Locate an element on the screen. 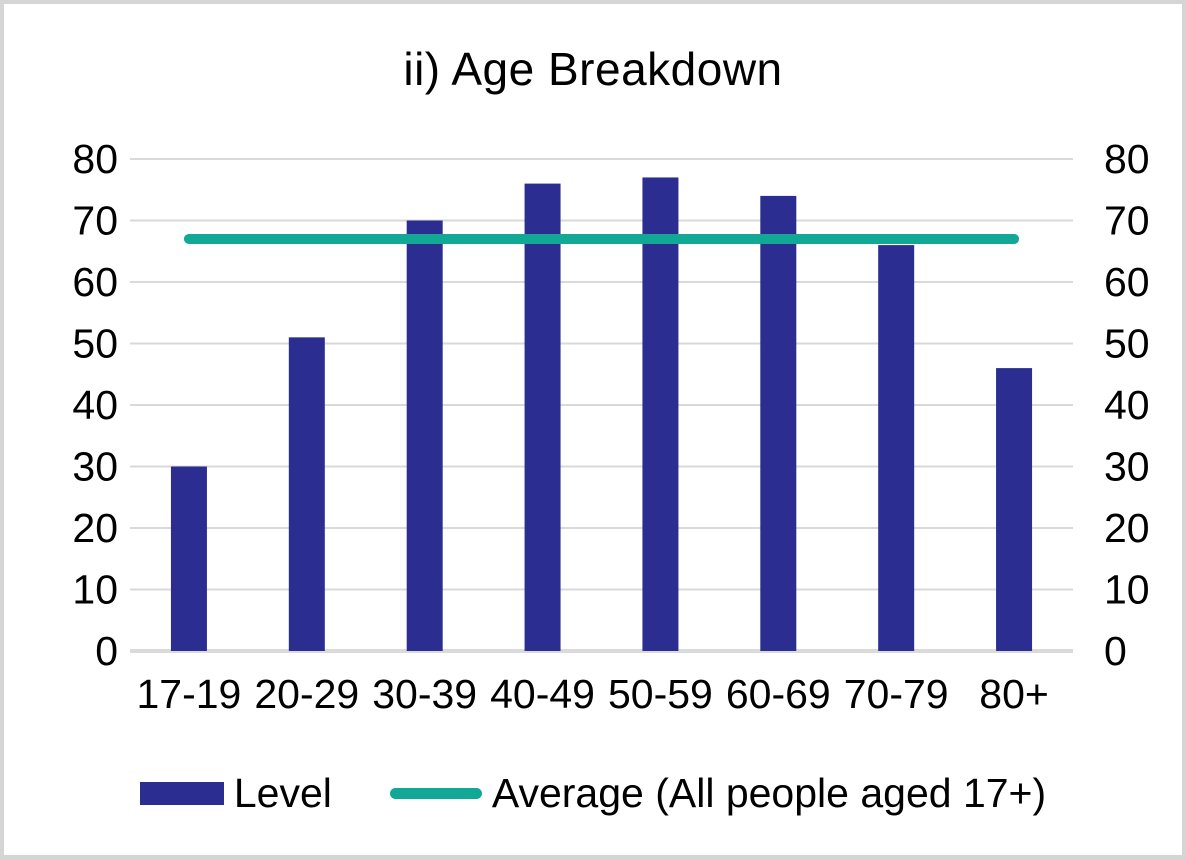 The image size is (1186, 859). y-tick-label-right: 20 is located at coordinates (1127, 528).